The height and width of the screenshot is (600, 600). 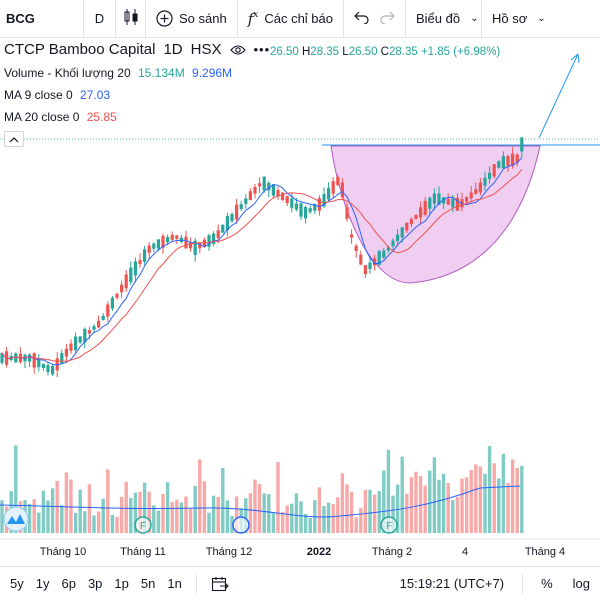 What do you see at coordinates (42, 583) in the screenshot?
I see `range-1y-button: 1y` at bounding box center [42, 583].